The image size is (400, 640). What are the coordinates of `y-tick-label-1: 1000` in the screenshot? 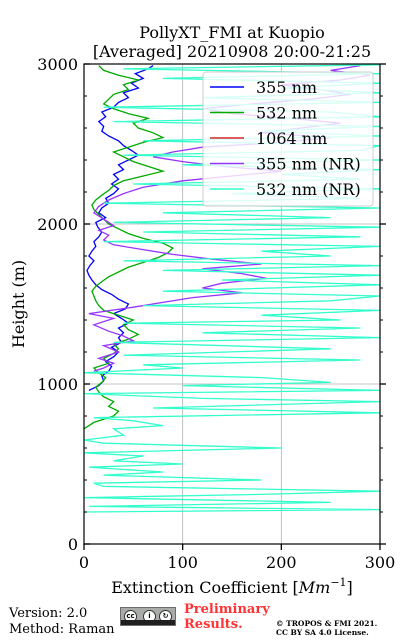 It's located at (57, 384).